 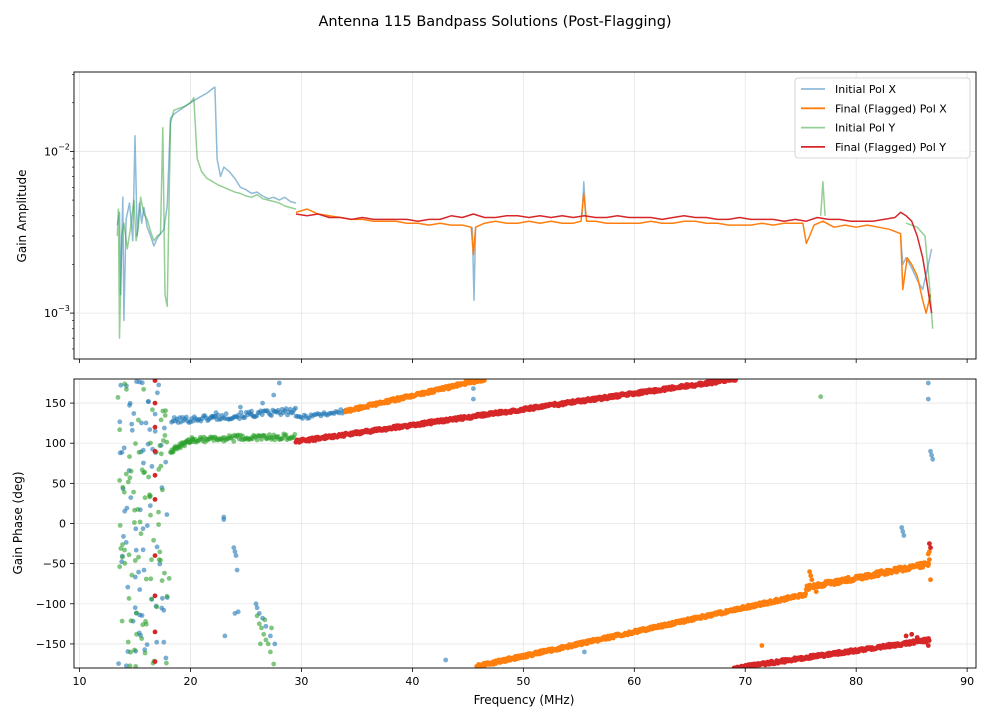 I want to click on phase-xtick-label-30: 30, so click(x=301, y=681).